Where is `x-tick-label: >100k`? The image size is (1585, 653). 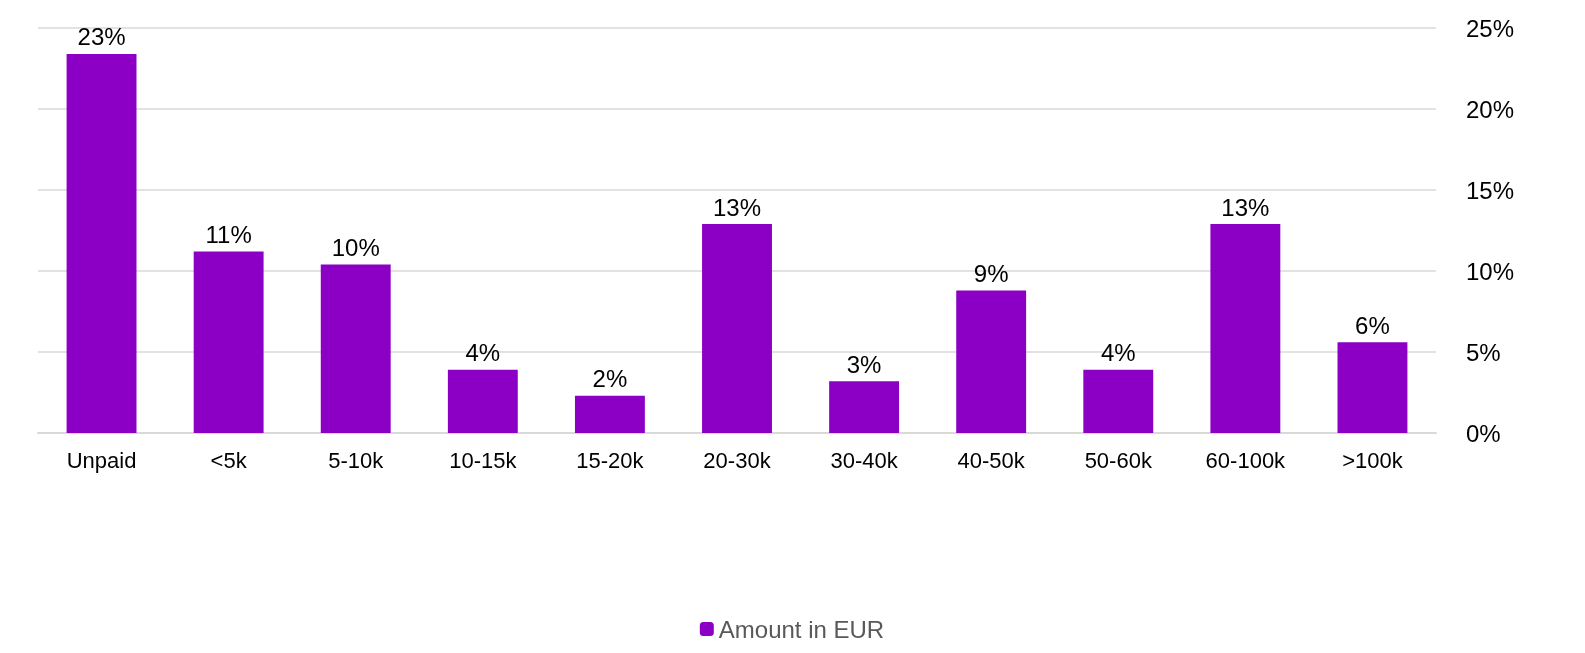
x-tick-label: >100k is located at coordinates (1373, 460).